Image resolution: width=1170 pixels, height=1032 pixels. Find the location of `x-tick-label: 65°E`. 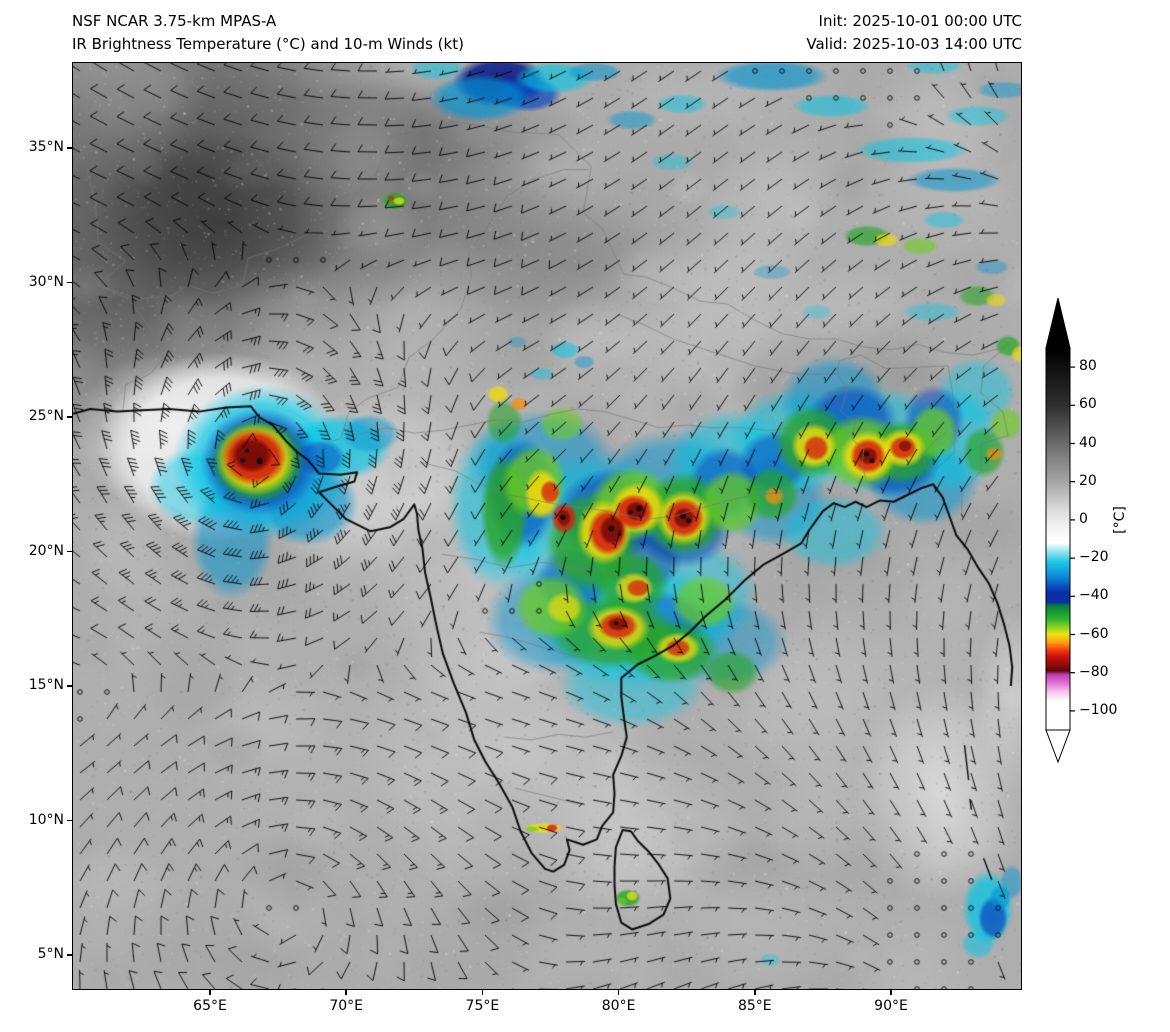

x-tick-label: 65°E is located at coordinates (210, 1006).